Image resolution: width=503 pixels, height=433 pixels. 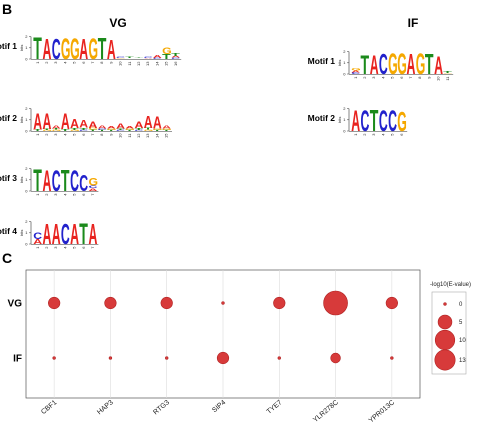 What do you see at coordinates (110, 303) in the screenshot?
I see `bubble-VG-HAP3` at bounding box center [110, 303].